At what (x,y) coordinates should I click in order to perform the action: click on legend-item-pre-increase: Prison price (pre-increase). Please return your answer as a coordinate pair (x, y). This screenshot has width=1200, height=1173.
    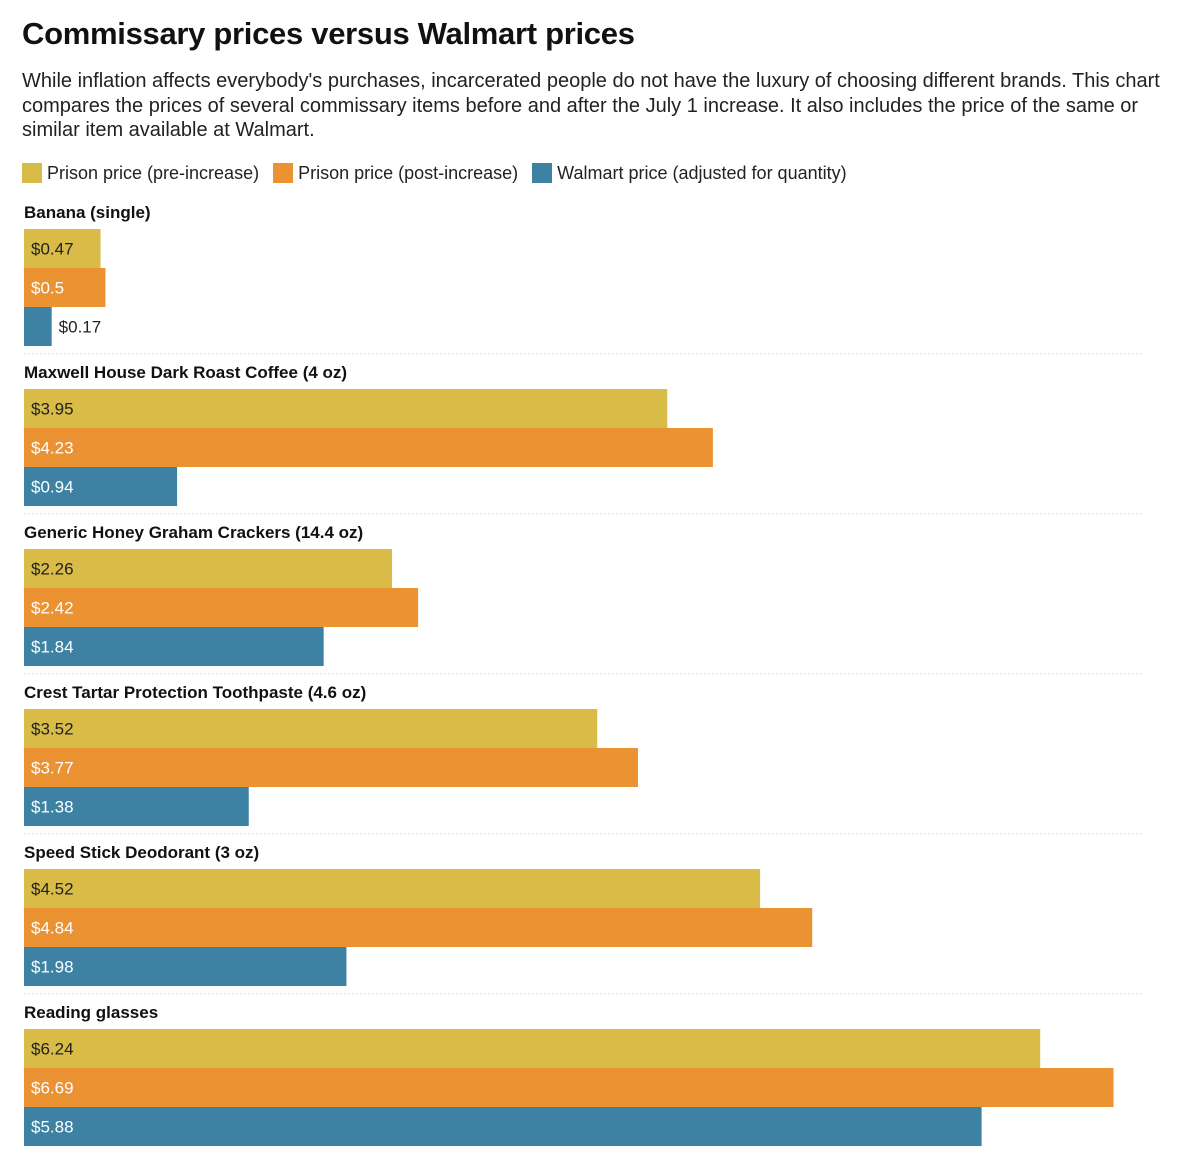
    Looking at the image, I should click on (140, 173).